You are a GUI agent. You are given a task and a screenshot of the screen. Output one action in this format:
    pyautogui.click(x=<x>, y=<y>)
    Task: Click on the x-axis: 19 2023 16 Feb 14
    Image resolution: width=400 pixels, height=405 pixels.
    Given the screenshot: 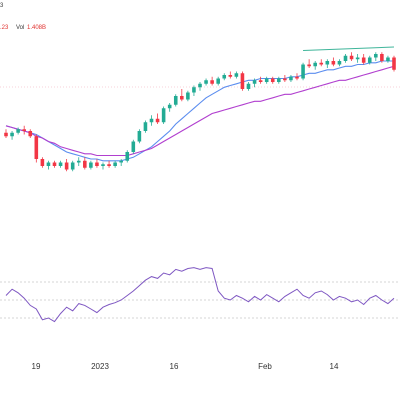 What is the action you would take?
    pyautogui.click(x=185, y=366)
    